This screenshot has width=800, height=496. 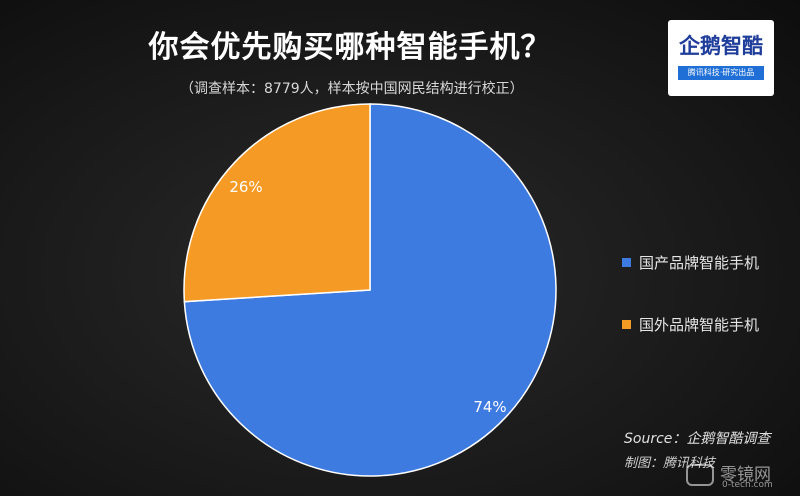 I want to click on legend-swatch-foreign, so click(x=626, y=324).